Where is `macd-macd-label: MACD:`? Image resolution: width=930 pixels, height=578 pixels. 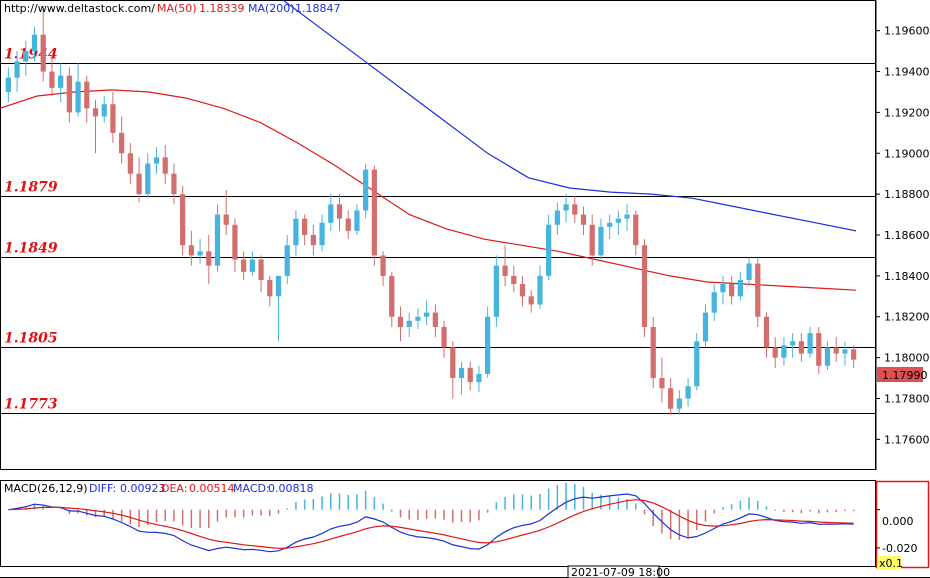 macd-macd-label: MACD: is located at coordinates (251, 488).